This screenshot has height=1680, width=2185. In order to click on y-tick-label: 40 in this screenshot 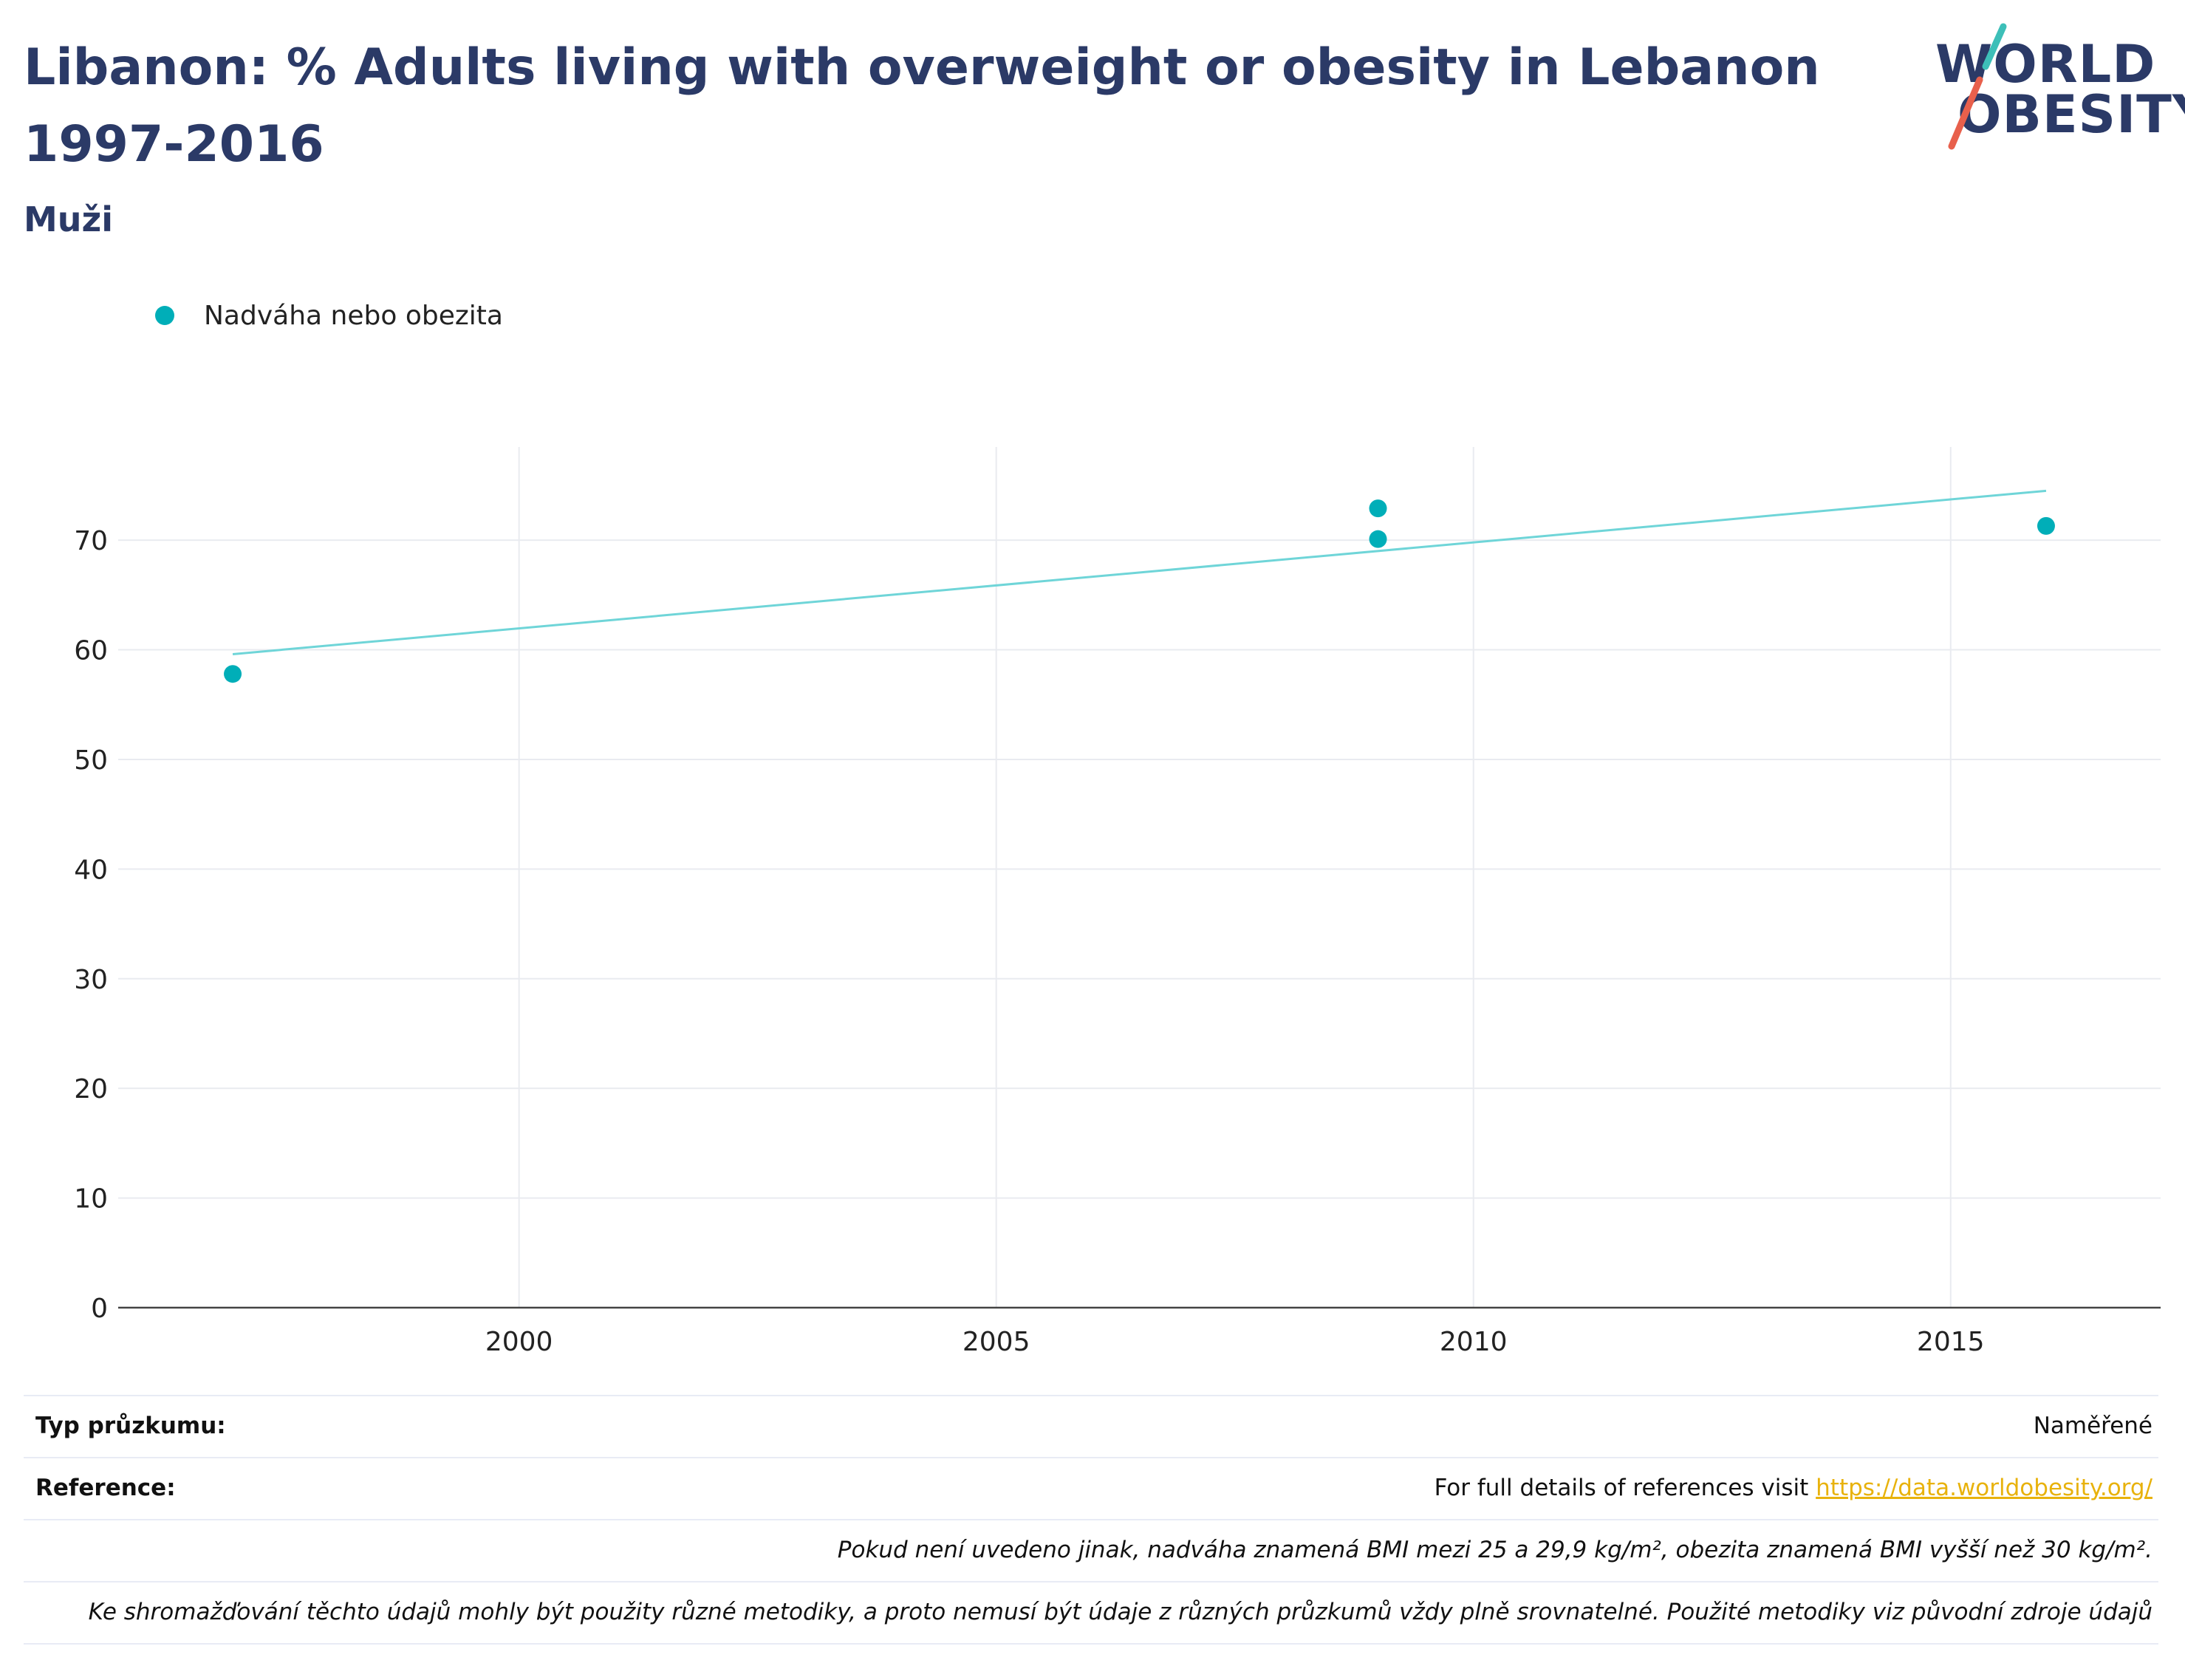, I will do `click(91, 870)`.